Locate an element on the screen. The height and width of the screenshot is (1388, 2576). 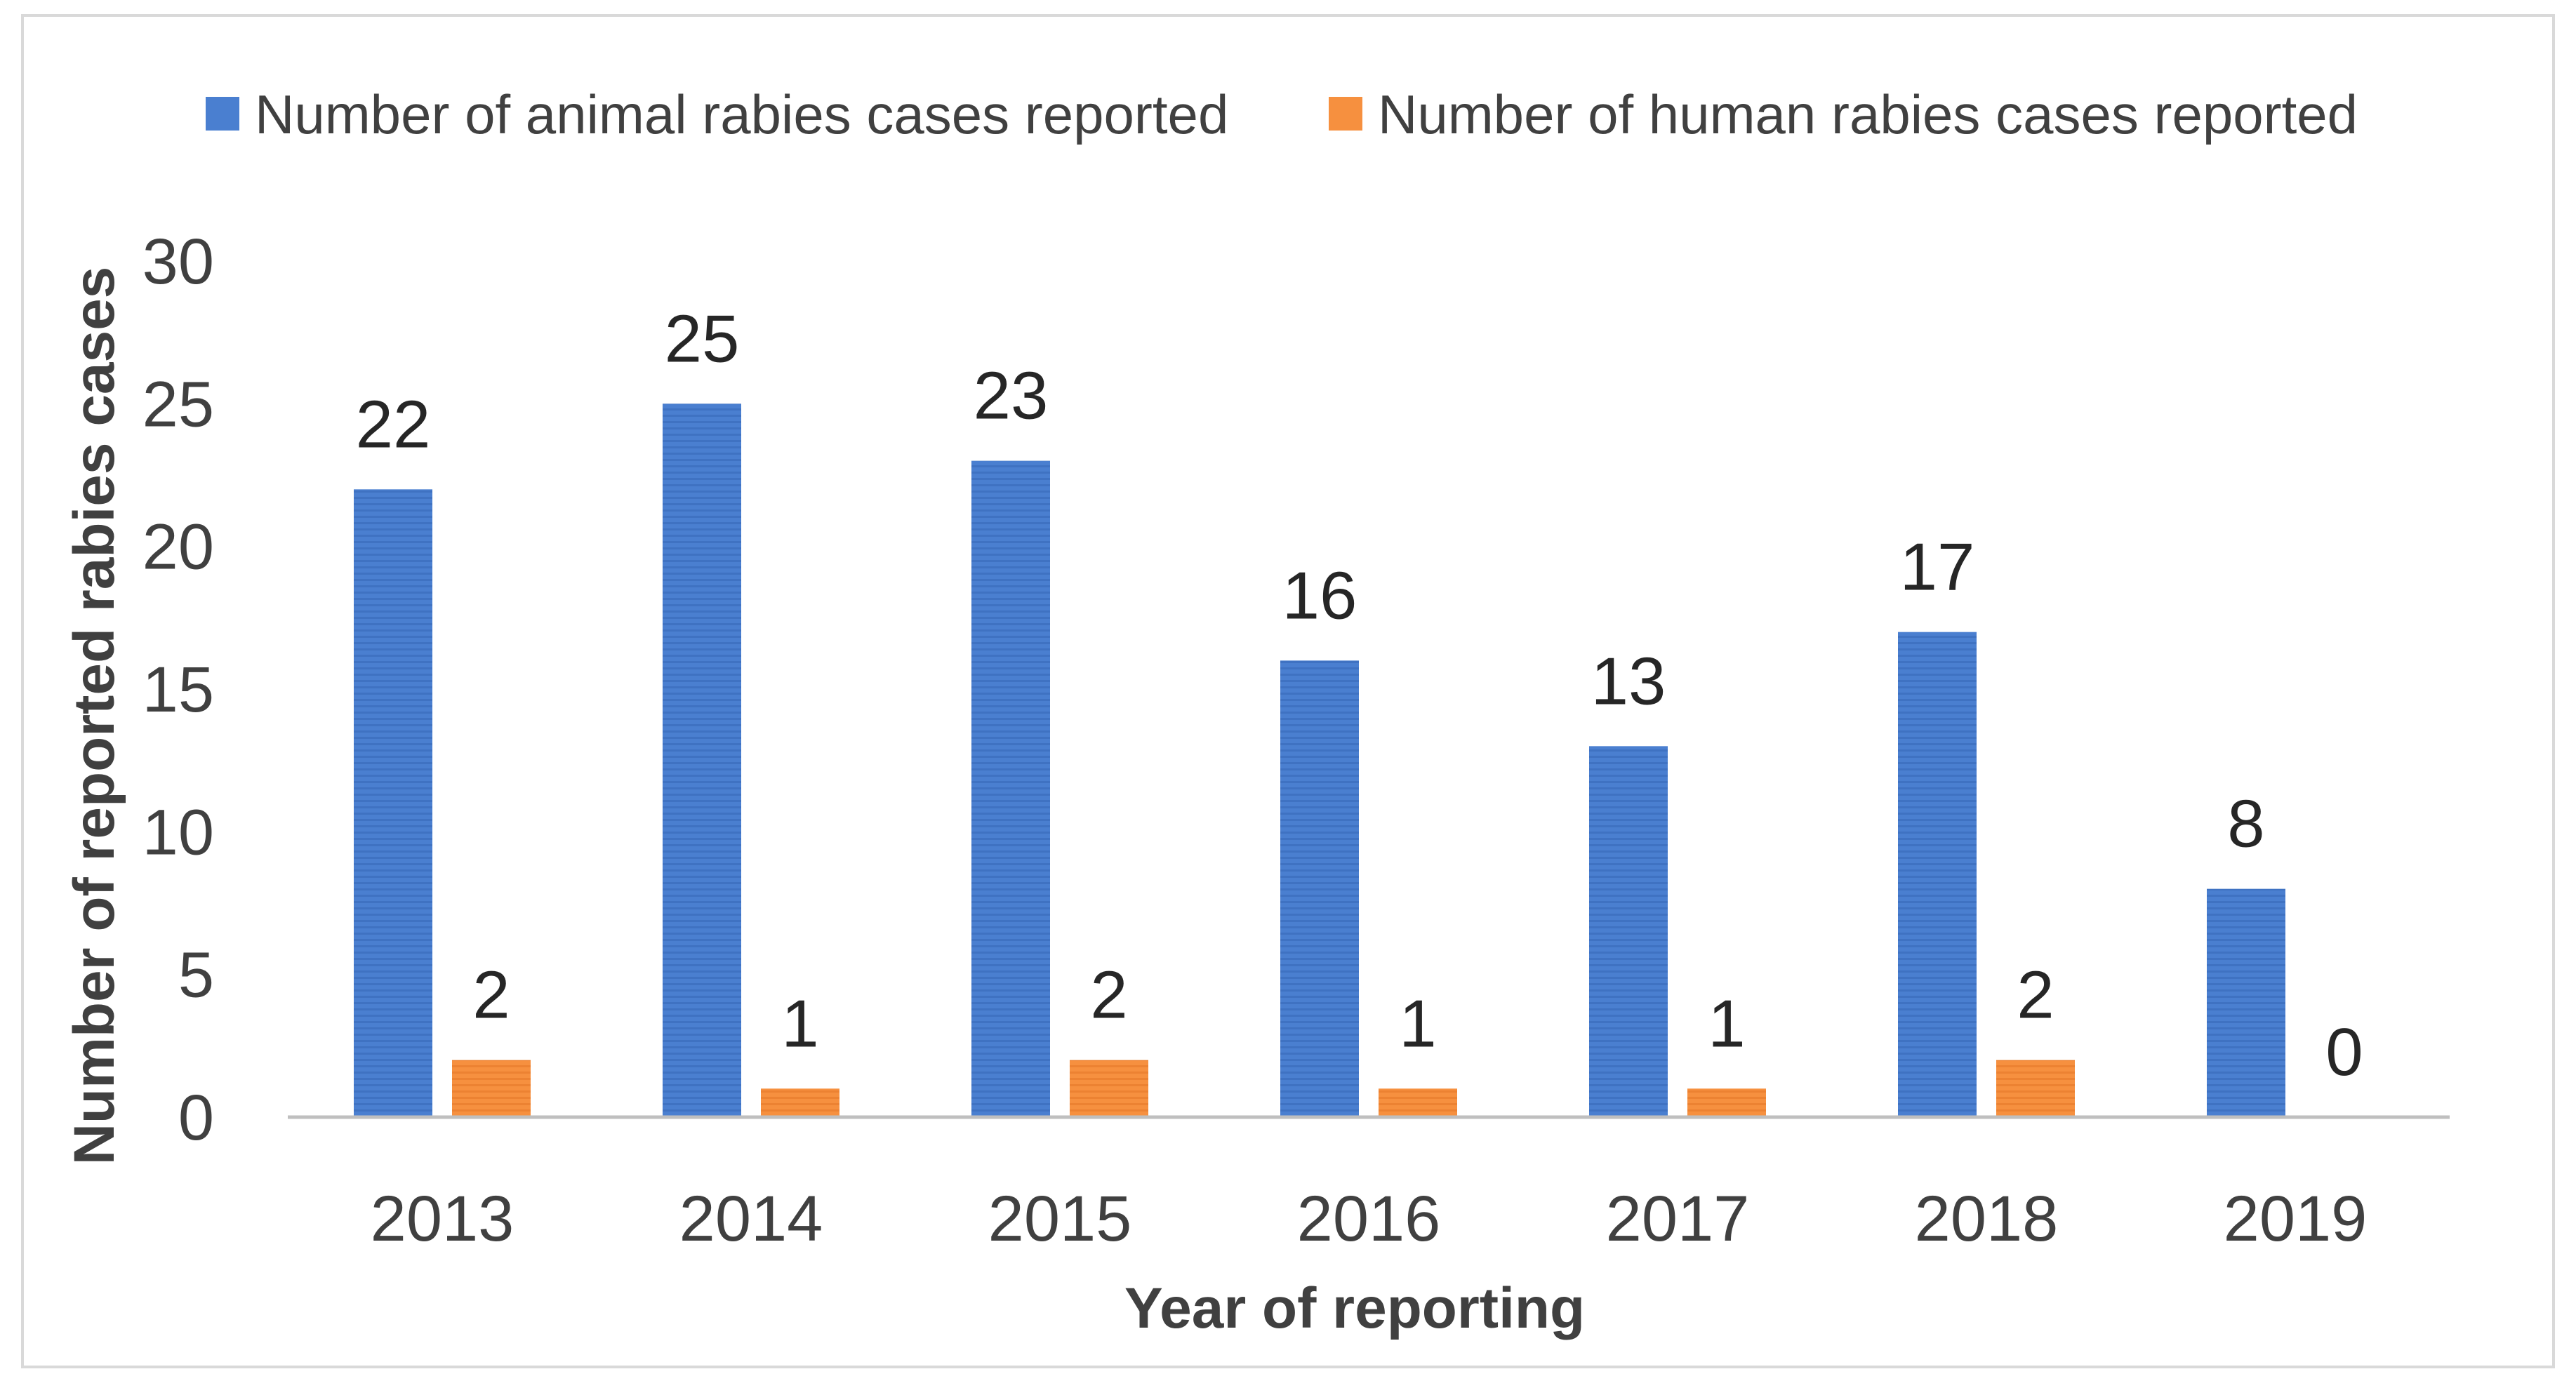
y-tick-label: 0 is located at coordinates (196, 1118).